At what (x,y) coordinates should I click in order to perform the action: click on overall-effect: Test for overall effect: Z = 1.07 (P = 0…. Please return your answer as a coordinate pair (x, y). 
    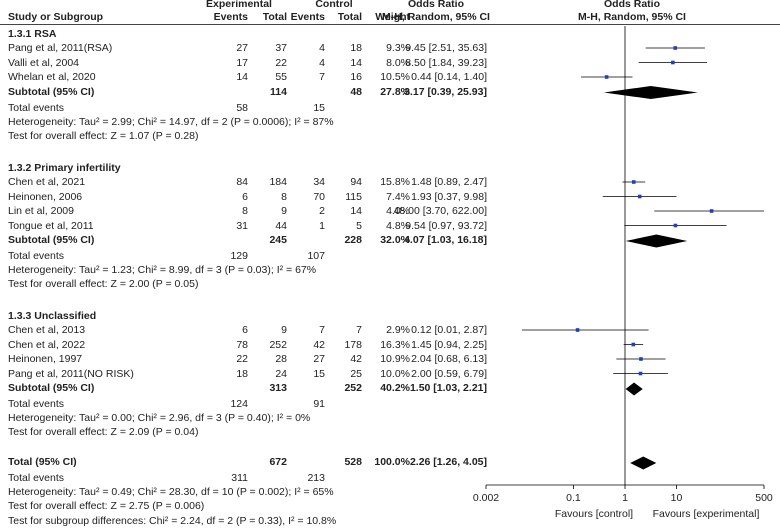
    Looking at the image, I should click on (103, 135).